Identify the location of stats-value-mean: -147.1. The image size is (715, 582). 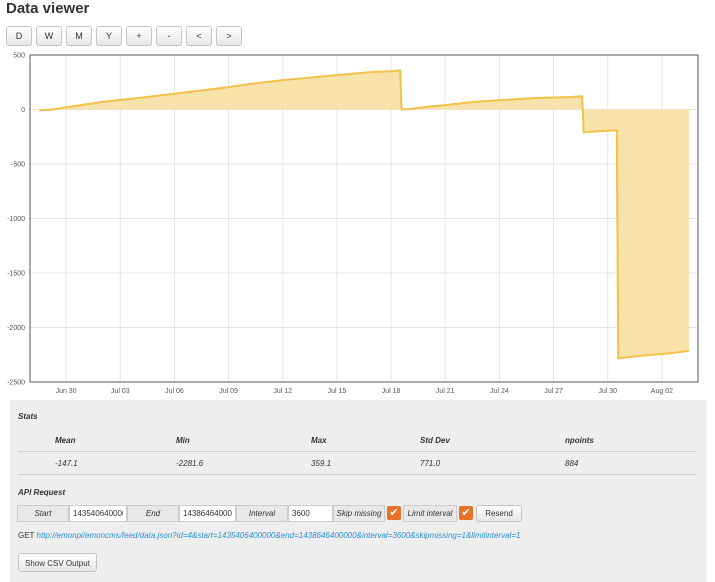
(66, 463).